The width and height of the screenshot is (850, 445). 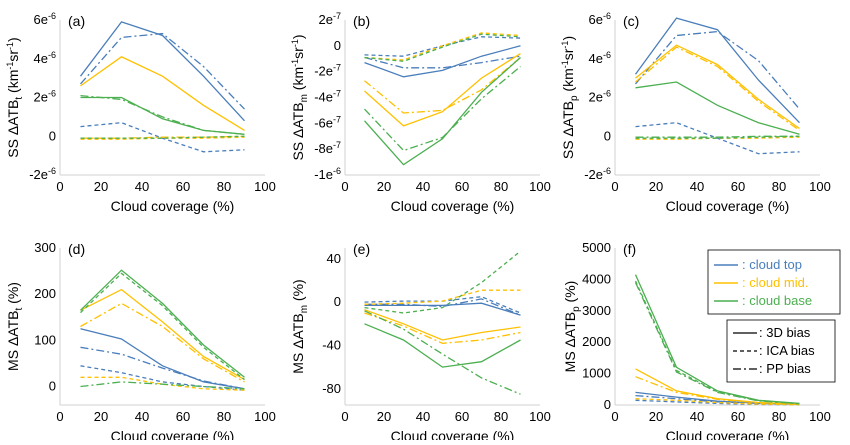 I want to click on y-tick-label: 2000, so click(x=596, y=341).